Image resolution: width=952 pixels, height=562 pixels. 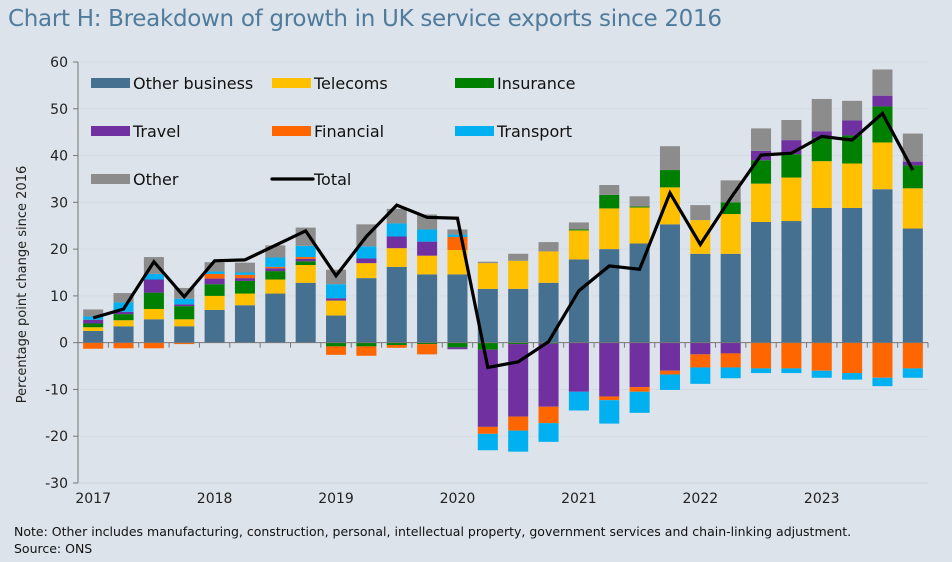 I want to click on bar-financial-2022q1, so click(x=700, y=361).